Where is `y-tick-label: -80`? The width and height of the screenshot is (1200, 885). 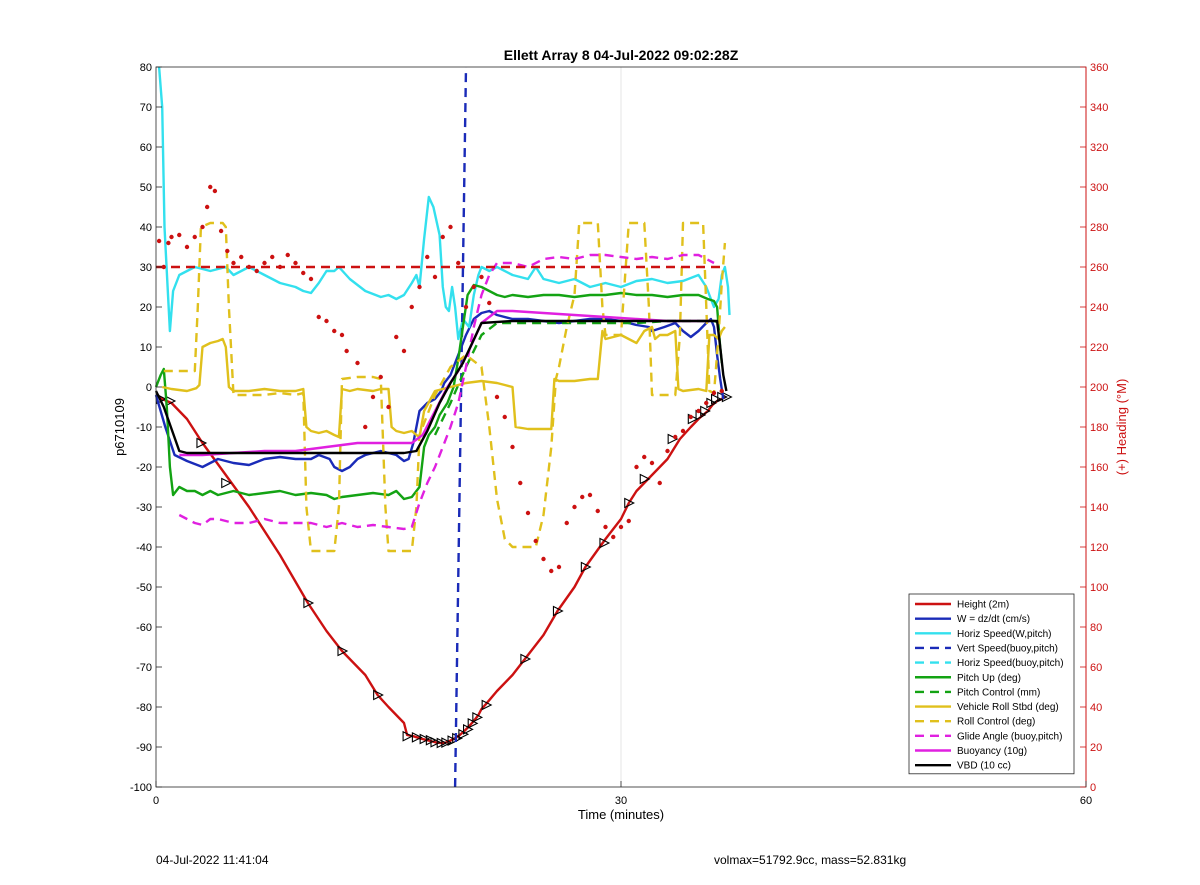
y-tick-label: -80 is located at coordinates (144, 708).